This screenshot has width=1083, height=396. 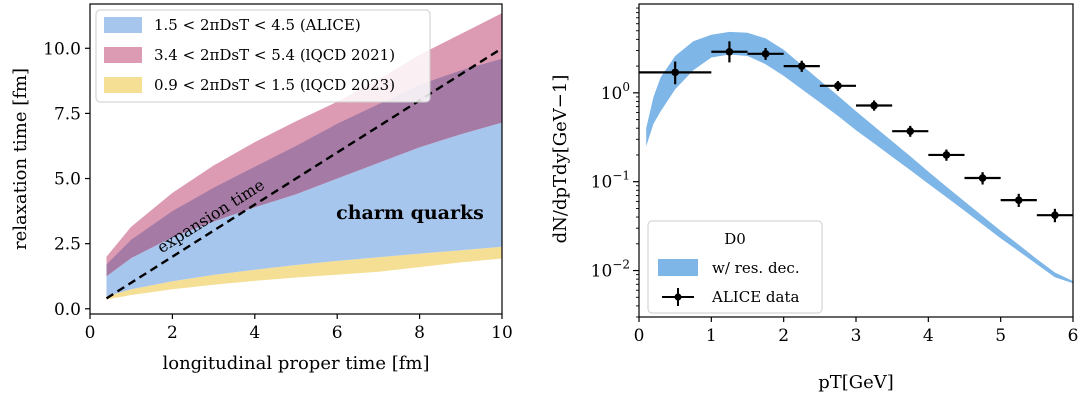 I want to click on right-x-tick-label: 5, so click(x=1000, y=336).